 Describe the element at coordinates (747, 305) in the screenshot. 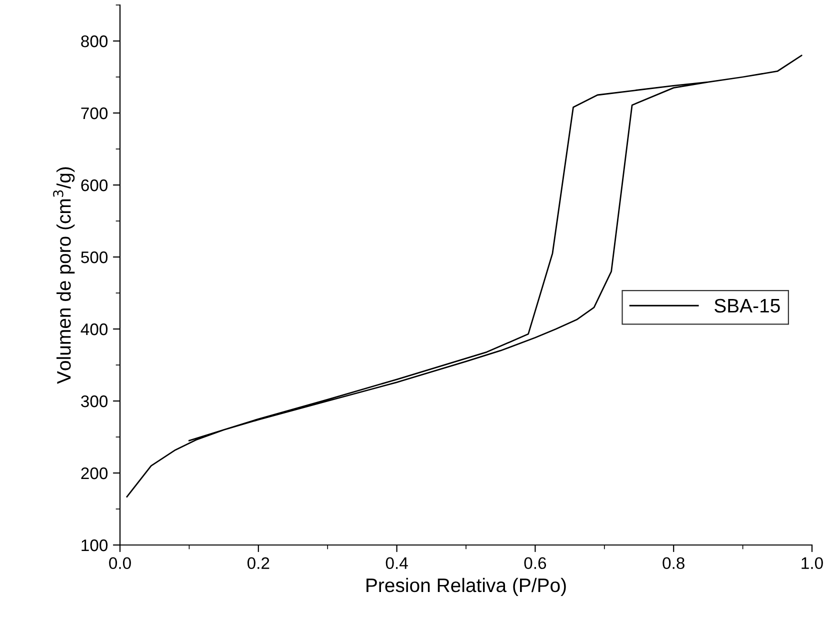

I see `legend-label: SBA-15` at that location.